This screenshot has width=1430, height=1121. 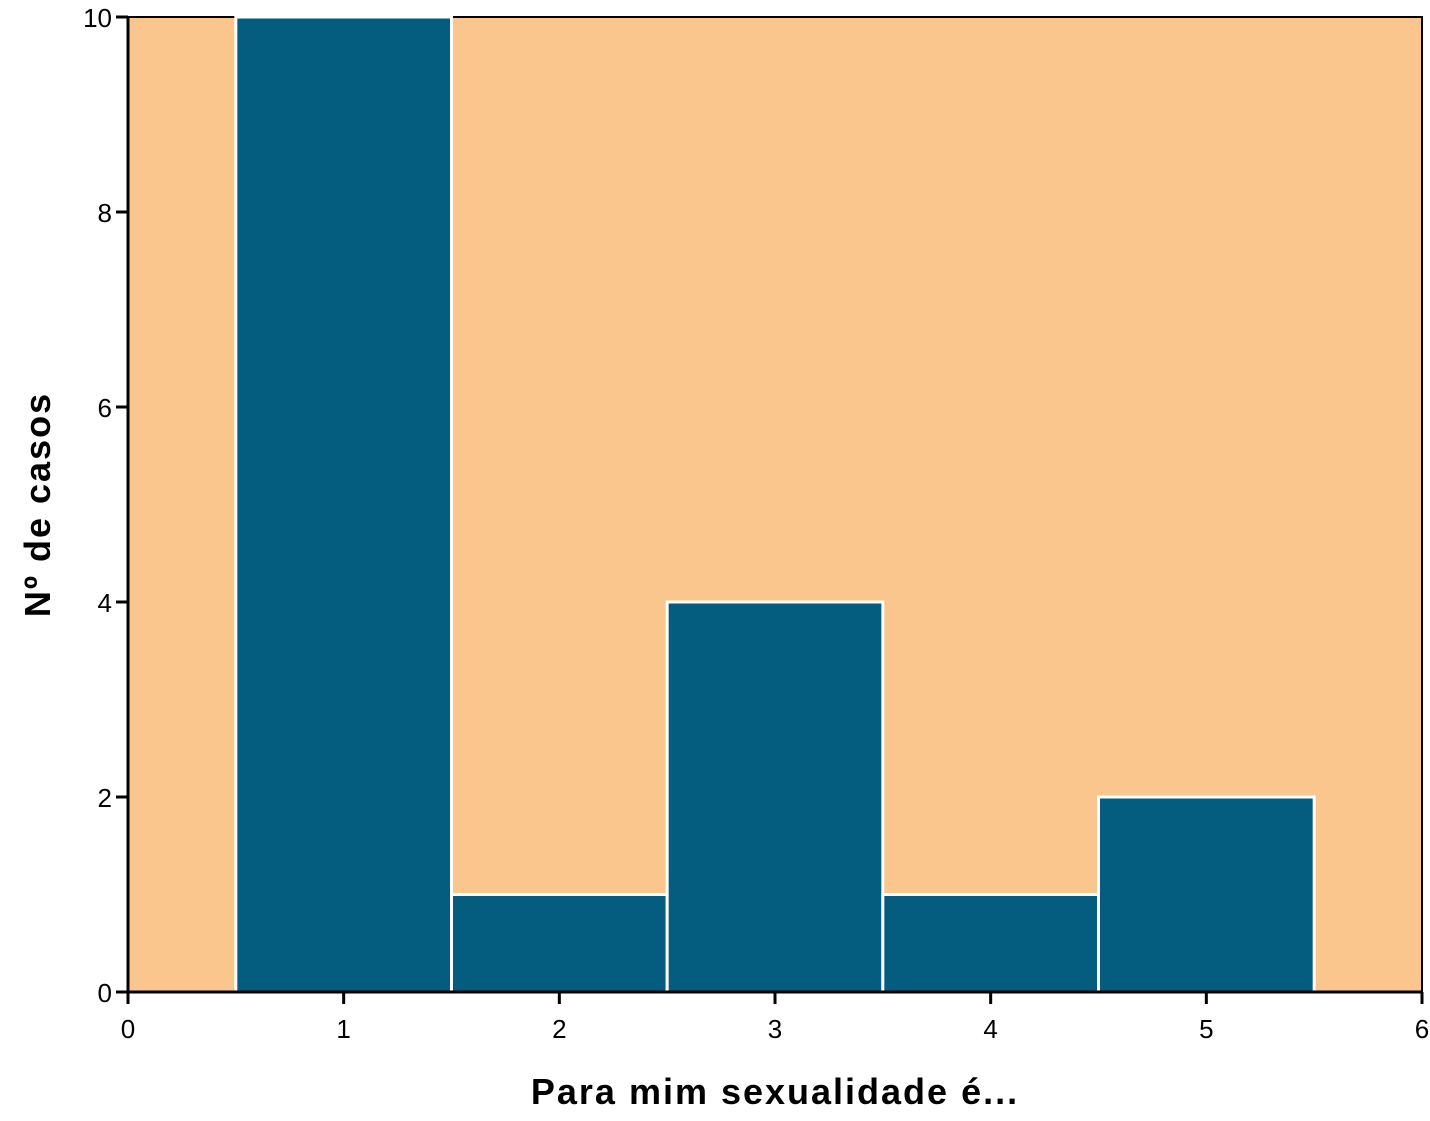 I want to click on y-tick-label: 8, so click(x=105, y=213).